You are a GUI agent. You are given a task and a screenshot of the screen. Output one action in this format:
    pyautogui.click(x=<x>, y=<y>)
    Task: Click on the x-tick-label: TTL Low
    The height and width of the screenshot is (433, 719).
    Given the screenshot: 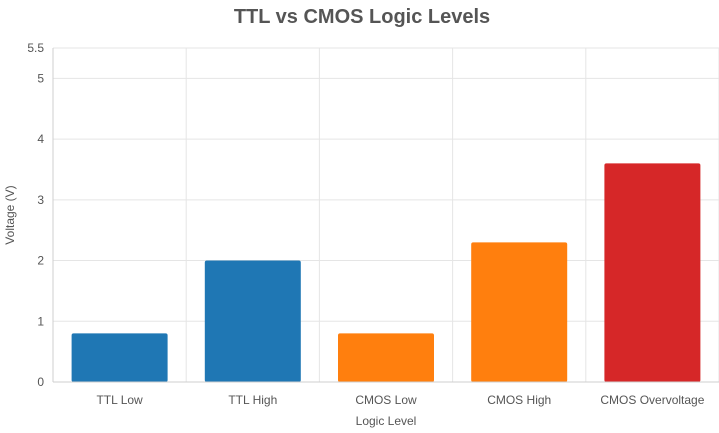 What is the action you would take?
    pyautogui.click(x=119, y=400)
    